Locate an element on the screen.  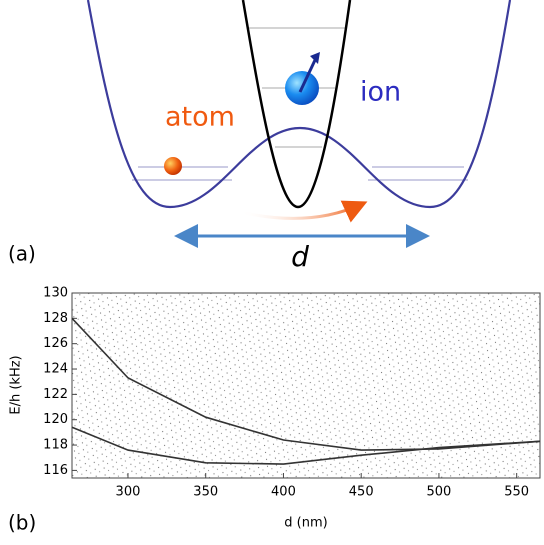
x-tick-label: 400 is located at coordinates (283, 492).